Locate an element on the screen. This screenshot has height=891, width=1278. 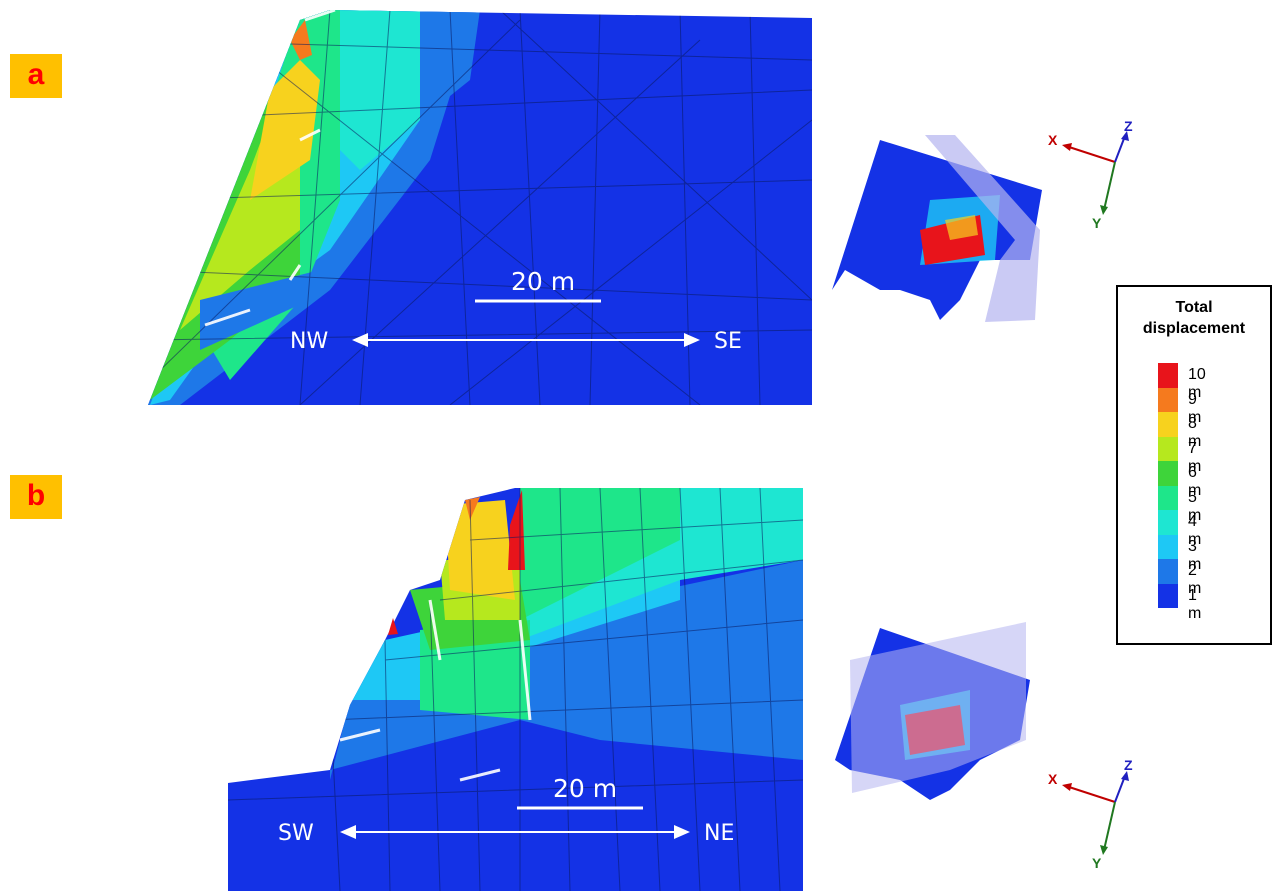
legend-label: 5 m is located at coordinates (1195, 506).